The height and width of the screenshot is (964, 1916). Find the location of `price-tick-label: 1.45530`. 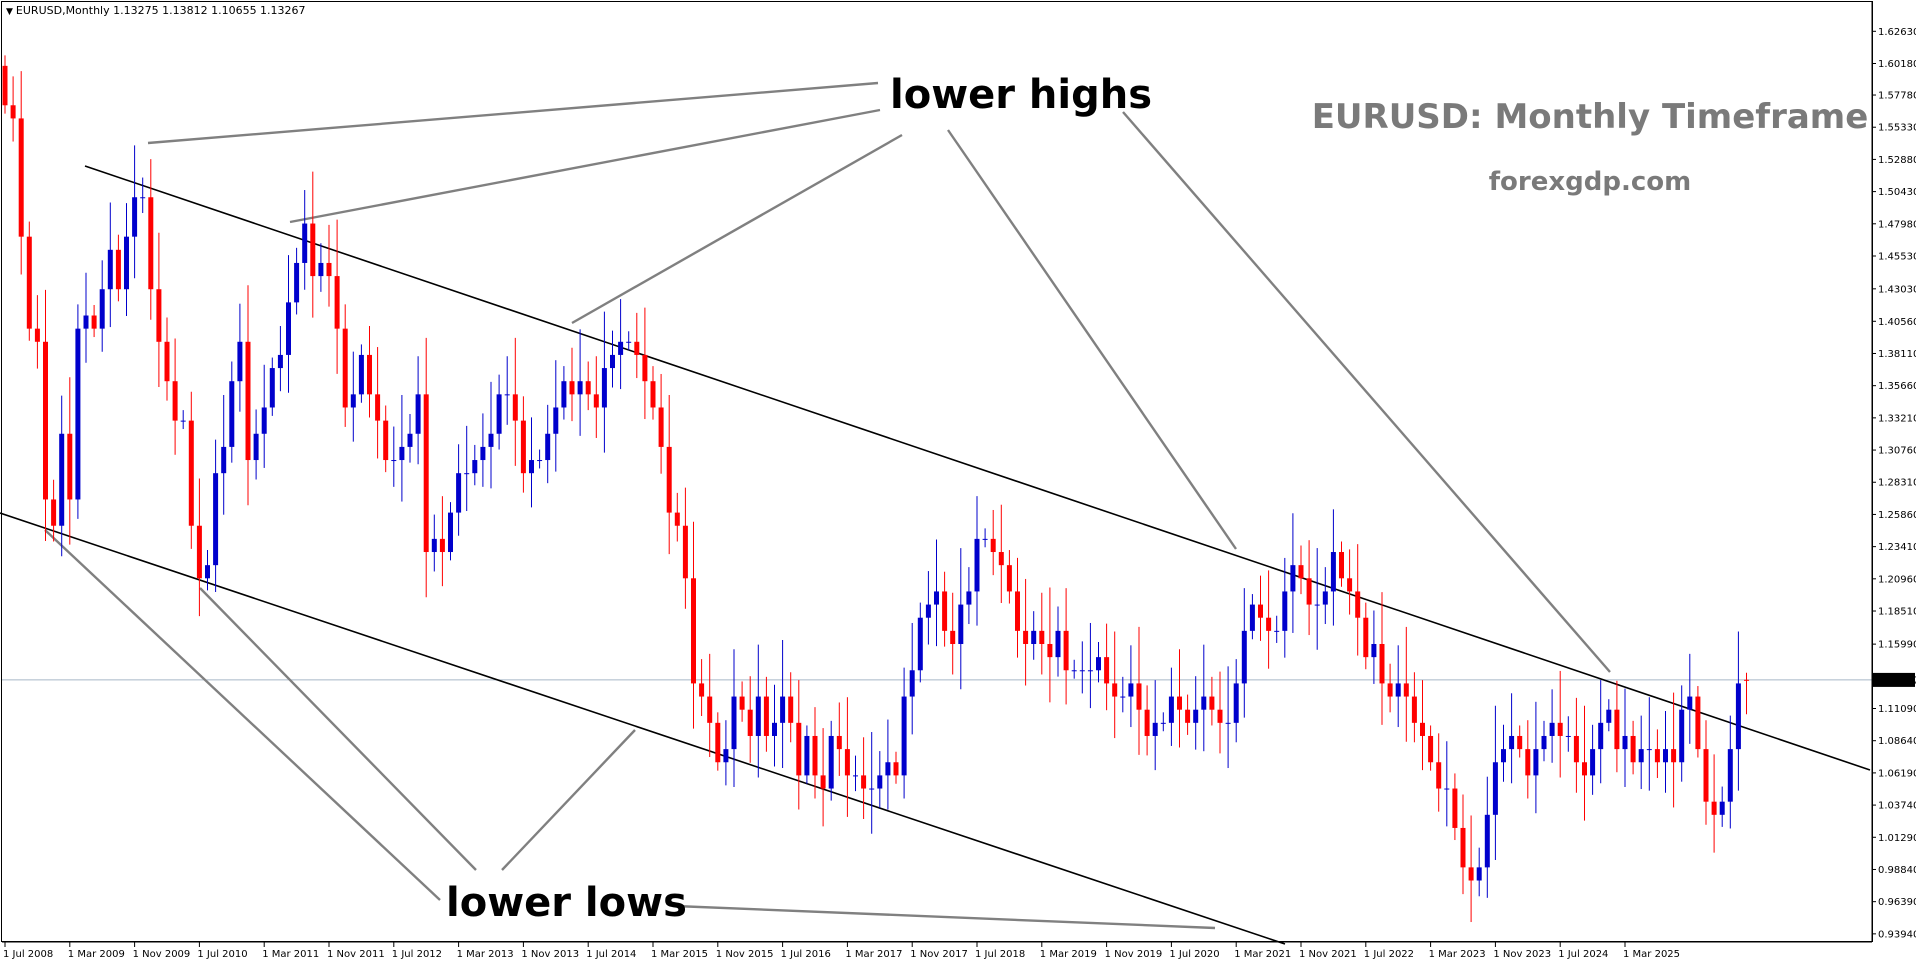

price-tick-label: 1.45530 is located at coordinates (1897, 256).